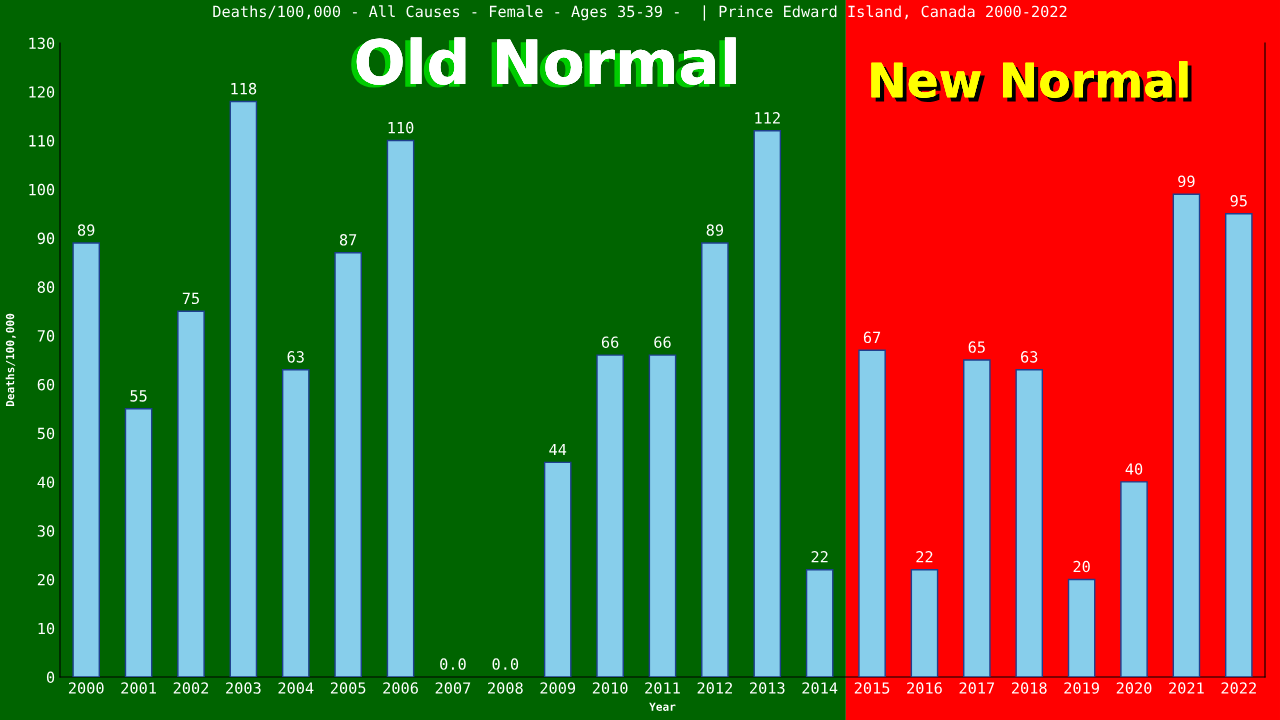  What do you see at coordinates (1238, 201) in the screenshot?
I see `data-label: 95` at bounding box center [1238, 201].